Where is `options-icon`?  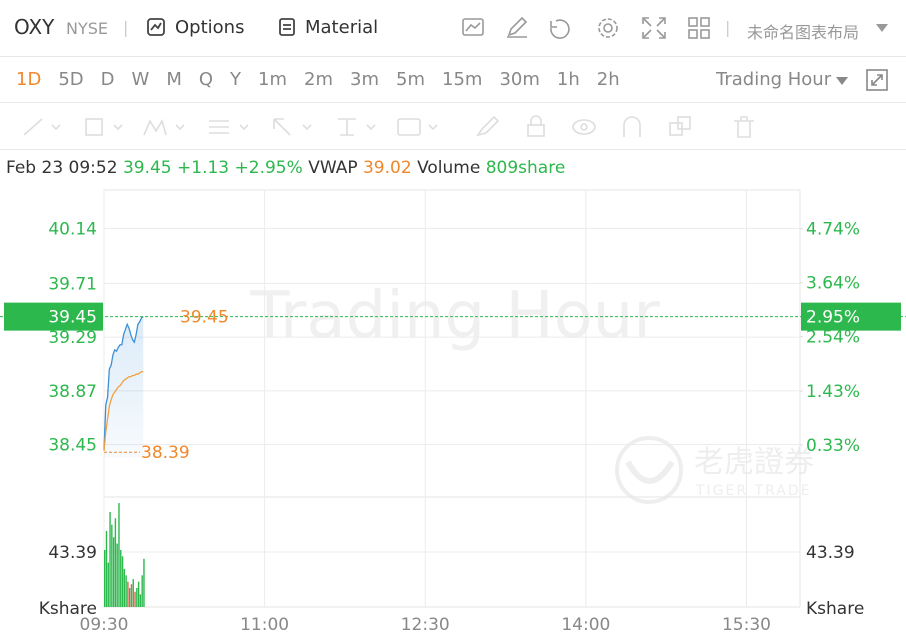
options-icon is located at coordinates (156, 27).